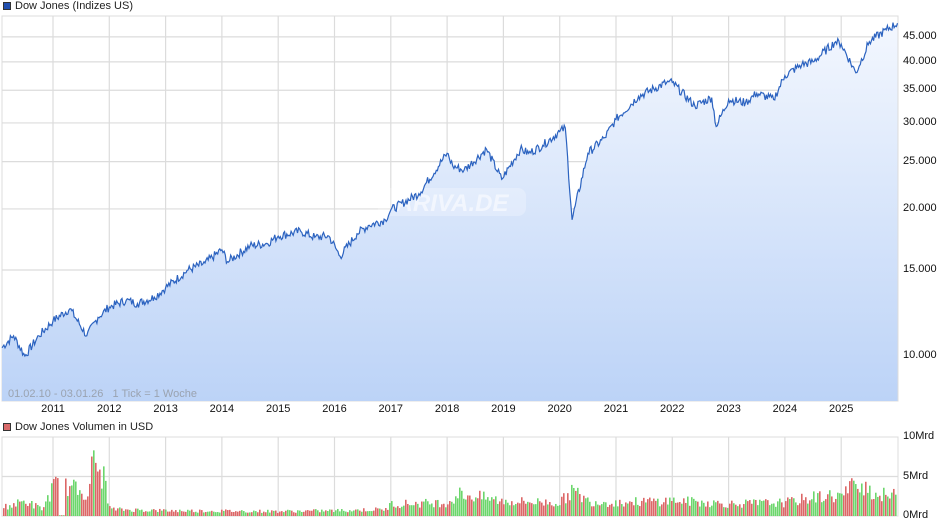  What do you see at coordinates (447, 409) in the screenshot?
I see `x-tick-label: 2018` at bounding box center [447, 409].